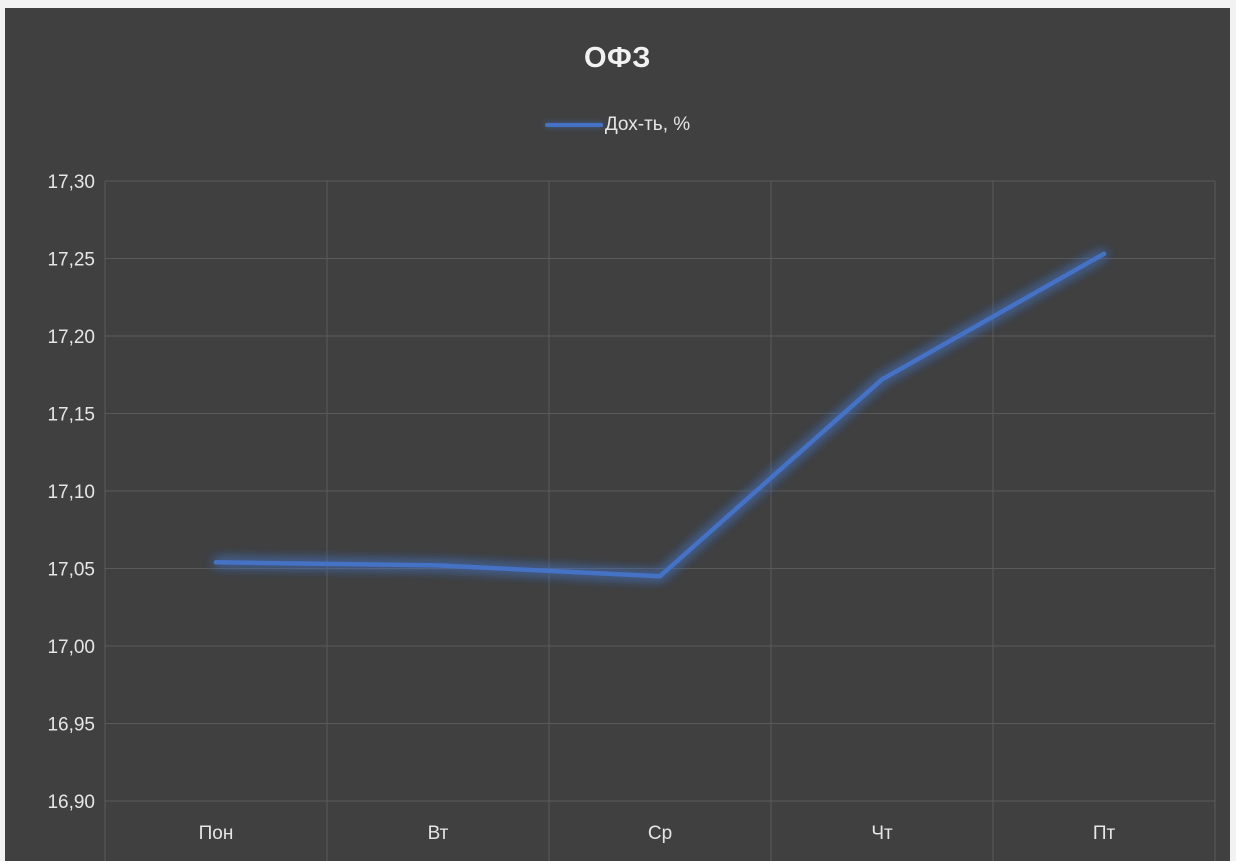  I want to click on x-tick-label: Чт, so click(882, 833).